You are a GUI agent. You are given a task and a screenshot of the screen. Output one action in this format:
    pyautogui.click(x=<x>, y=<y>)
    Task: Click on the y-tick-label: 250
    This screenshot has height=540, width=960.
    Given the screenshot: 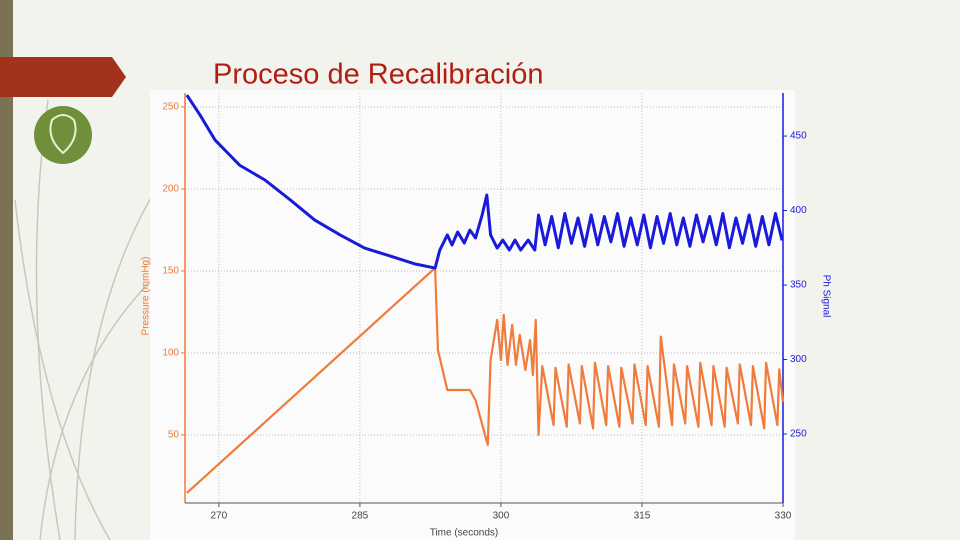 What is the action you would take?
    pyautogui.click(x=170, y=107)
    